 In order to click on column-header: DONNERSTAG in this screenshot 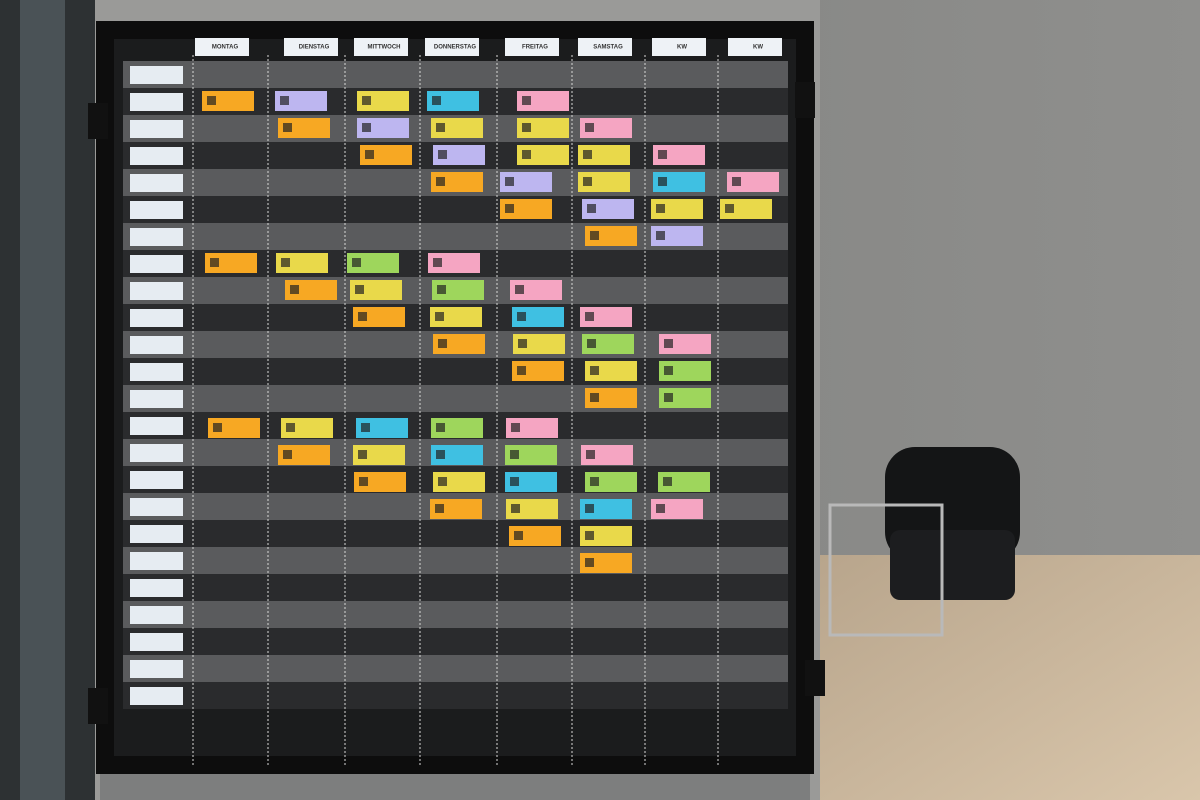, I will do `click(455, 48)`.